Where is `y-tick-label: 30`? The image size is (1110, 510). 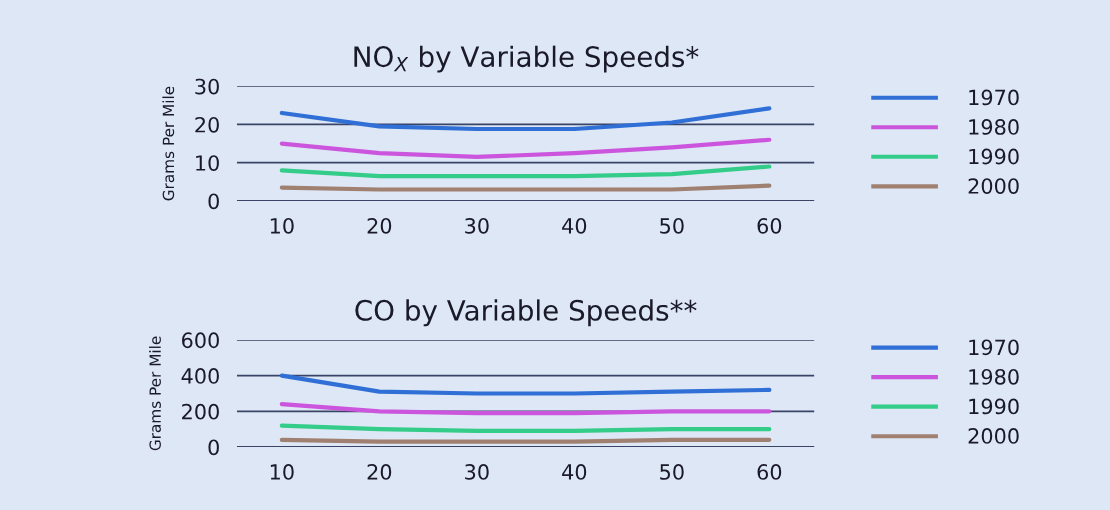 y-tick-label: 30 is located at coordinates (207, 86).